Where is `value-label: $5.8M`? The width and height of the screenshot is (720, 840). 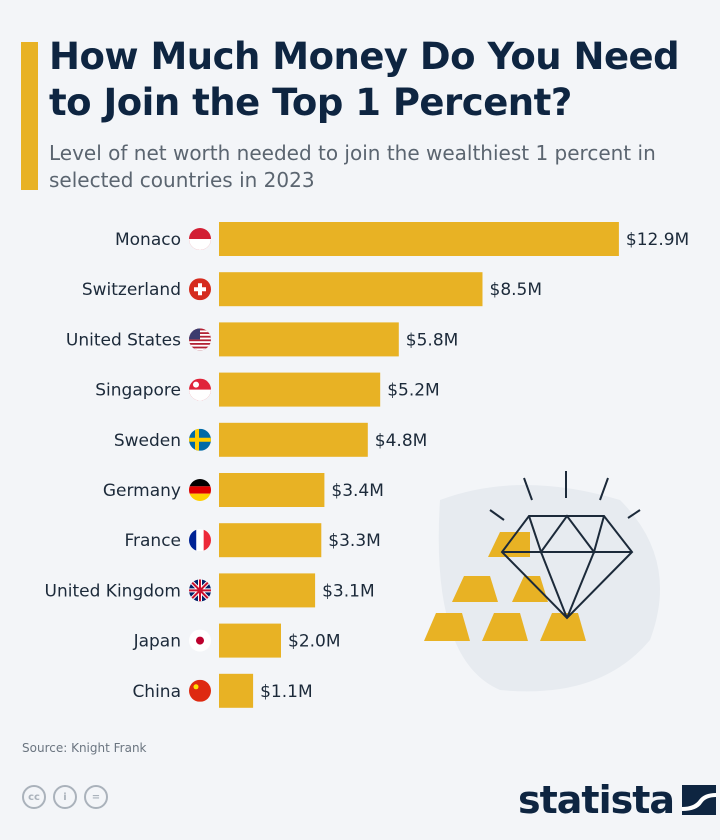 value-label: $5.8M is located at coordinates (432, 340).